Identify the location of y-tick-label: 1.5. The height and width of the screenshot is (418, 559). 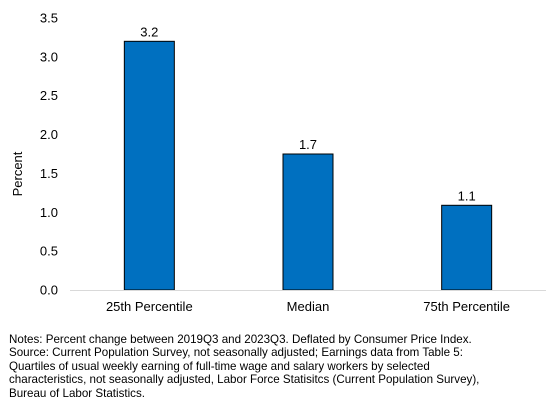
(49, 173).